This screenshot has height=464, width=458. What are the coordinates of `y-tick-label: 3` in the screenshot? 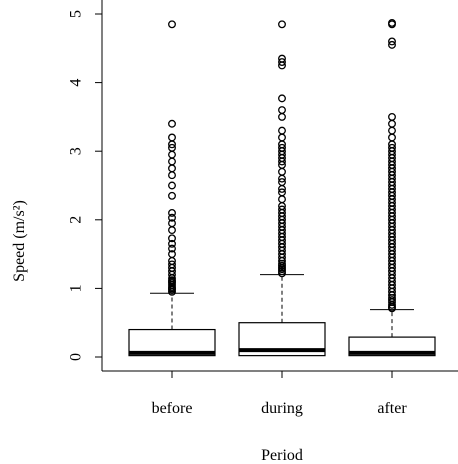 It's located at (76, 151).